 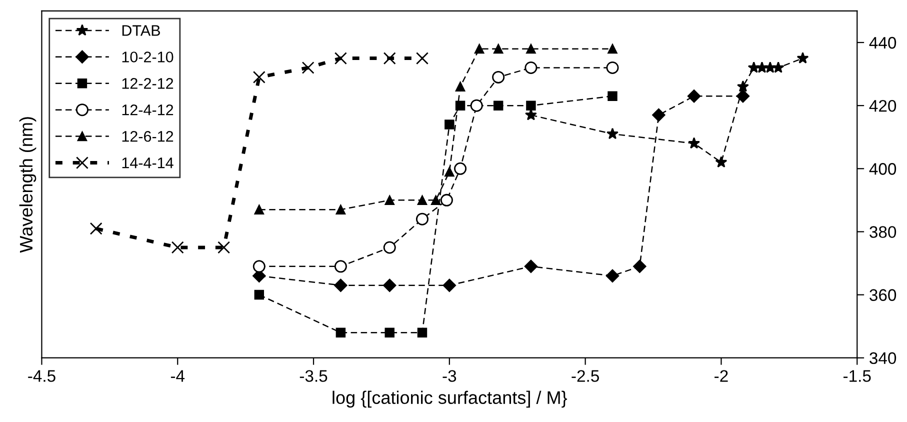 I want to click on y-tick-label: 380, so click(x=883, y=232).